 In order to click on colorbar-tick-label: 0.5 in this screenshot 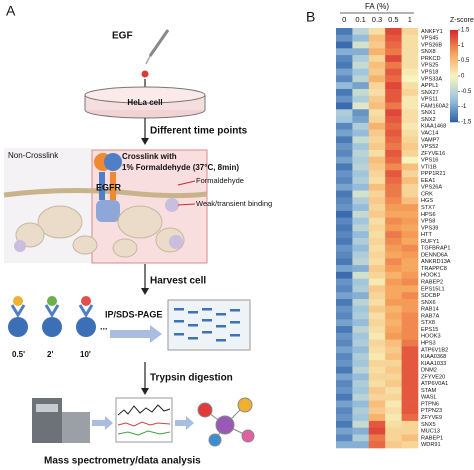, I will do `click(465, 61)`.